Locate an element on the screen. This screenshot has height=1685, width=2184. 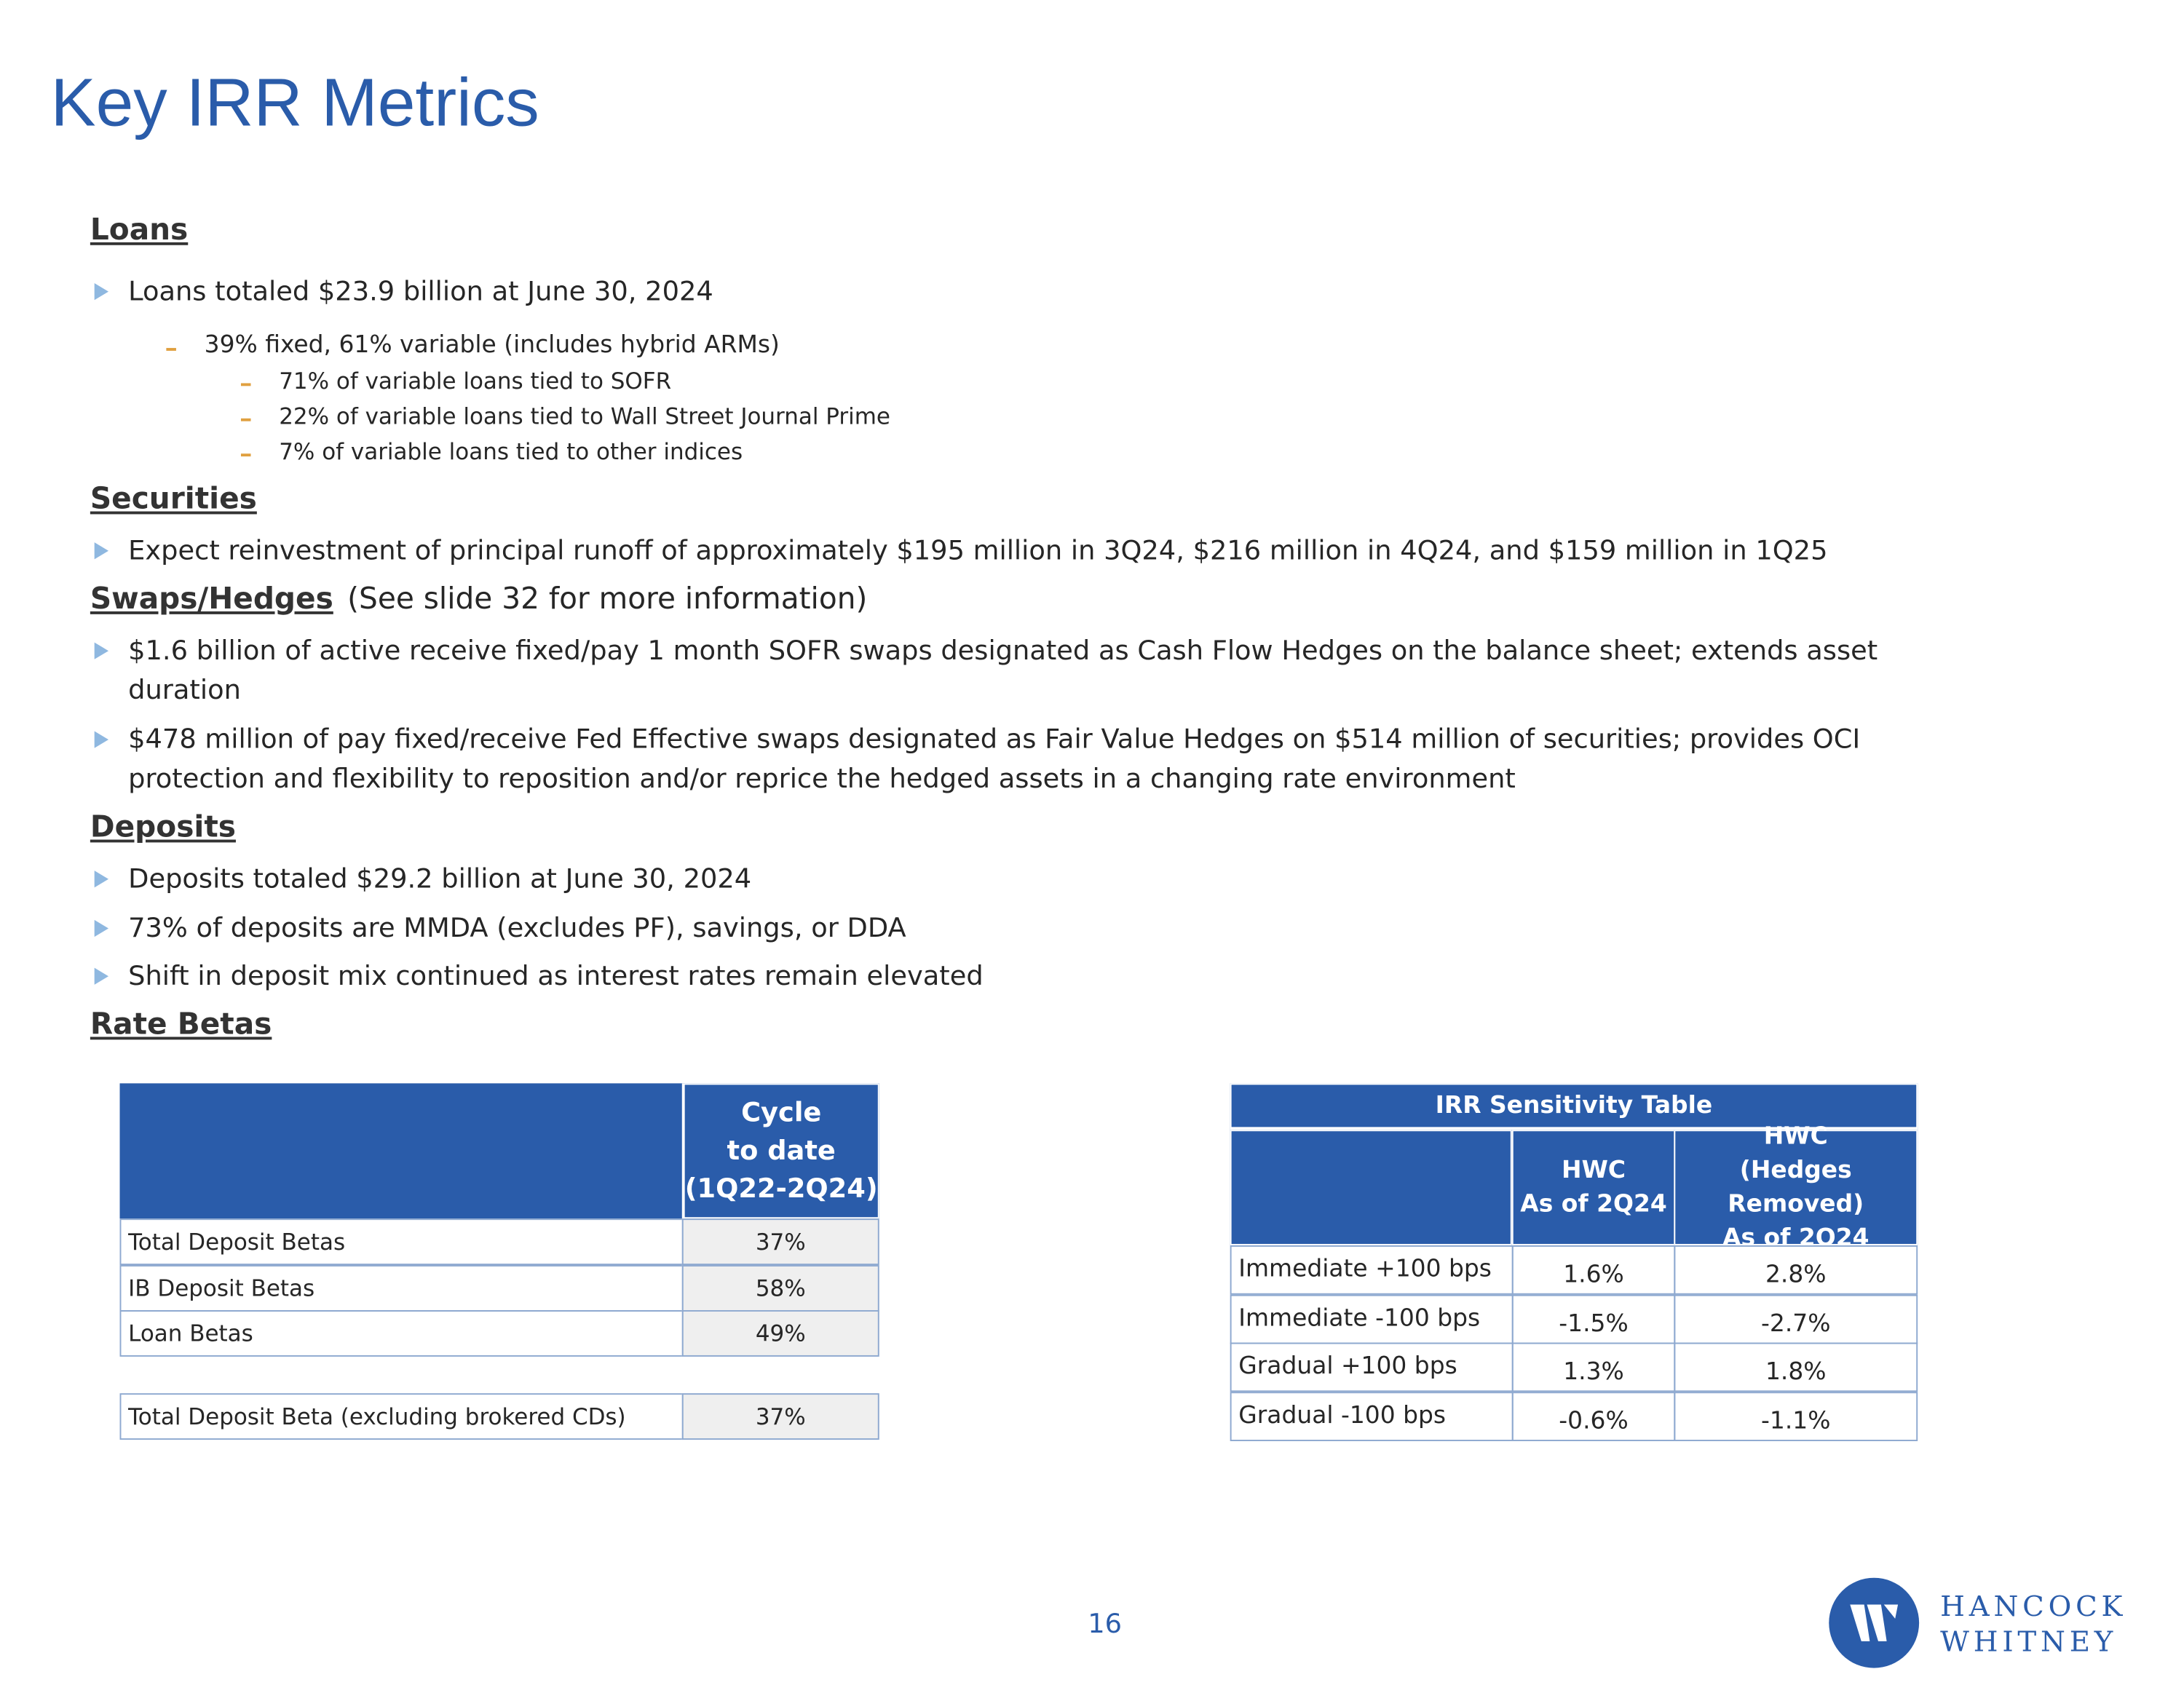
section-heading: Rate Betas is located at coordinates (181, 1024).